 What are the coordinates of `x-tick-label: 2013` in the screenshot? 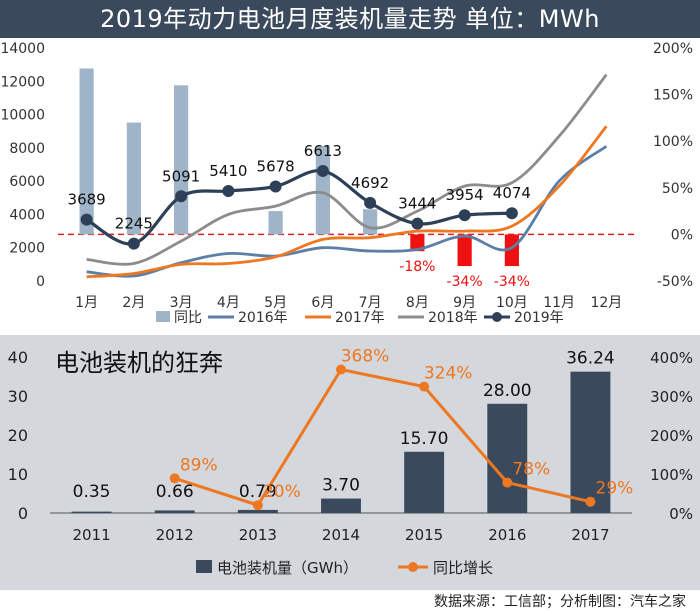 It's located at (258, 535).